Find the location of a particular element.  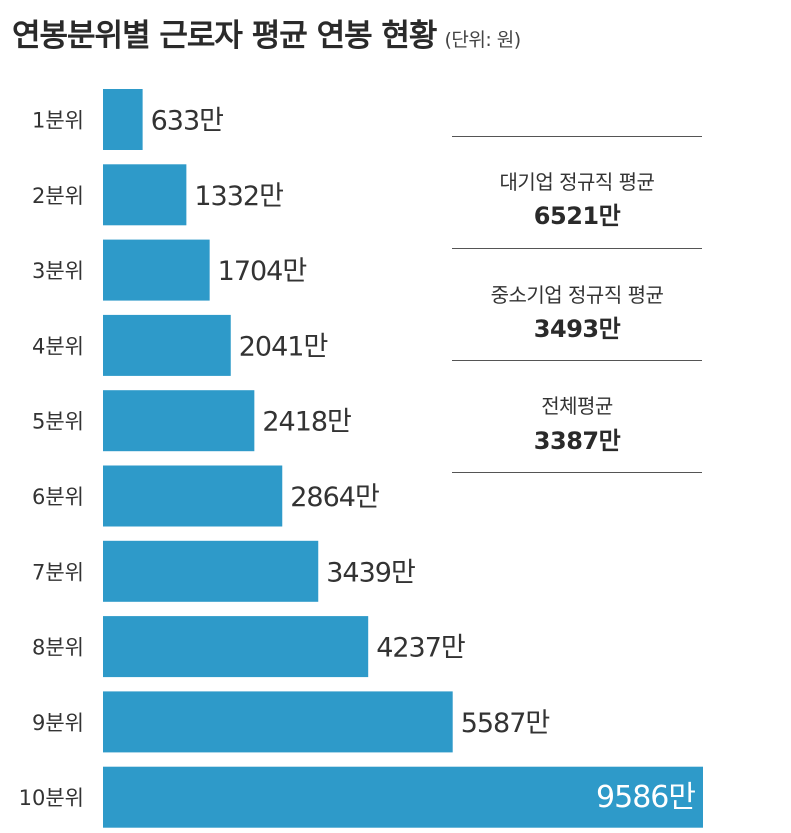

summary-value-large-corp: 6521만 is located at coordinates (577, 216).